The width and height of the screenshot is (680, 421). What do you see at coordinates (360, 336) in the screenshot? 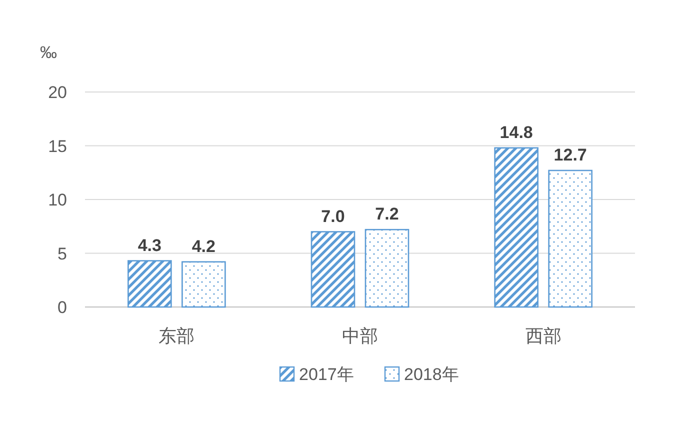
I see `x-tick-label: 中部` at bounding box center [360, 336].